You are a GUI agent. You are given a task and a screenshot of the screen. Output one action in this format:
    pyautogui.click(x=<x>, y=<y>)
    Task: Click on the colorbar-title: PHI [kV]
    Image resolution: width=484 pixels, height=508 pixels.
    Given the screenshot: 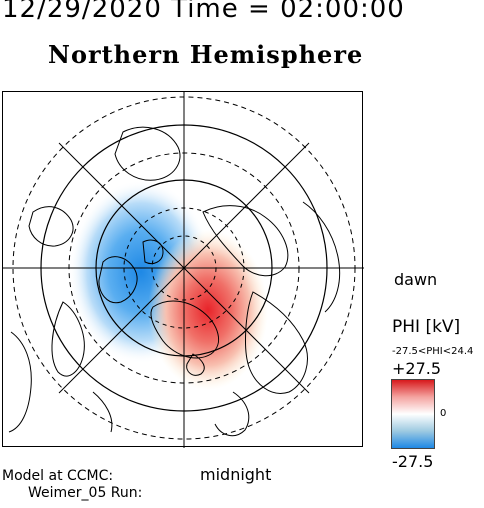 What is the action you would take?
    pyautogui.click(x=426, y=327)
    